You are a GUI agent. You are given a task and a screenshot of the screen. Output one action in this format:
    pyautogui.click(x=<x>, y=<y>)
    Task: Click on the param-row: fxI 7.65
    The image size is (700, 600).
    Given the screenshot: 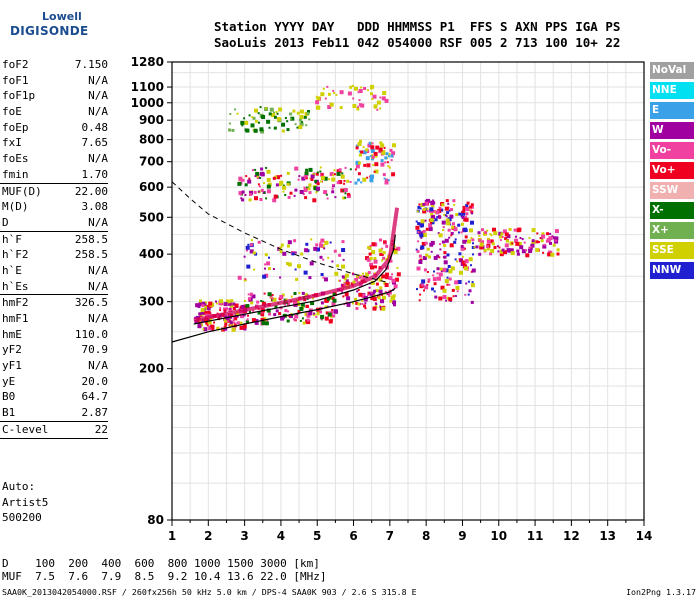 What is the action you would take?
    pyautogui.click(x=57, y=143)
    